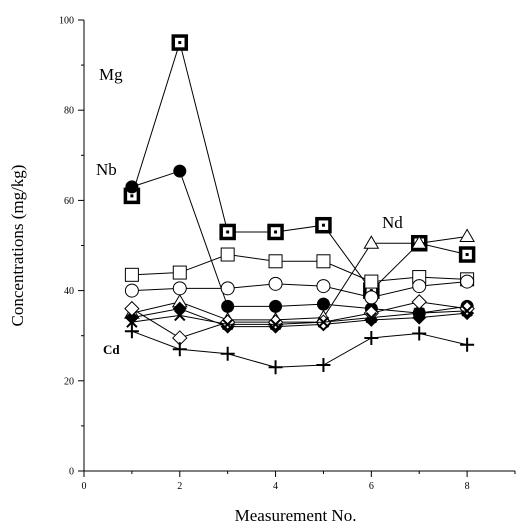  What do you see at coordinates (84, 486) in the screenshot?
I see `x-tick-label: 0` at bounding box center [84, 486].